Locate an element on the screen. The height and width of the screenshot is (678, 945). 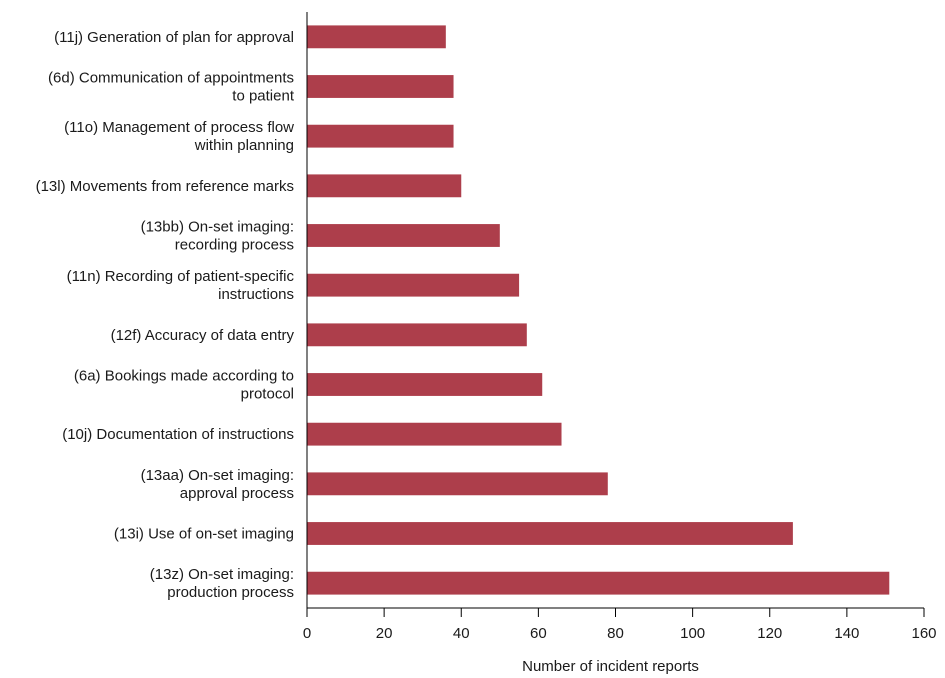
category-label: (10j) Documentation of instructions is located at coordinates (178, 434).